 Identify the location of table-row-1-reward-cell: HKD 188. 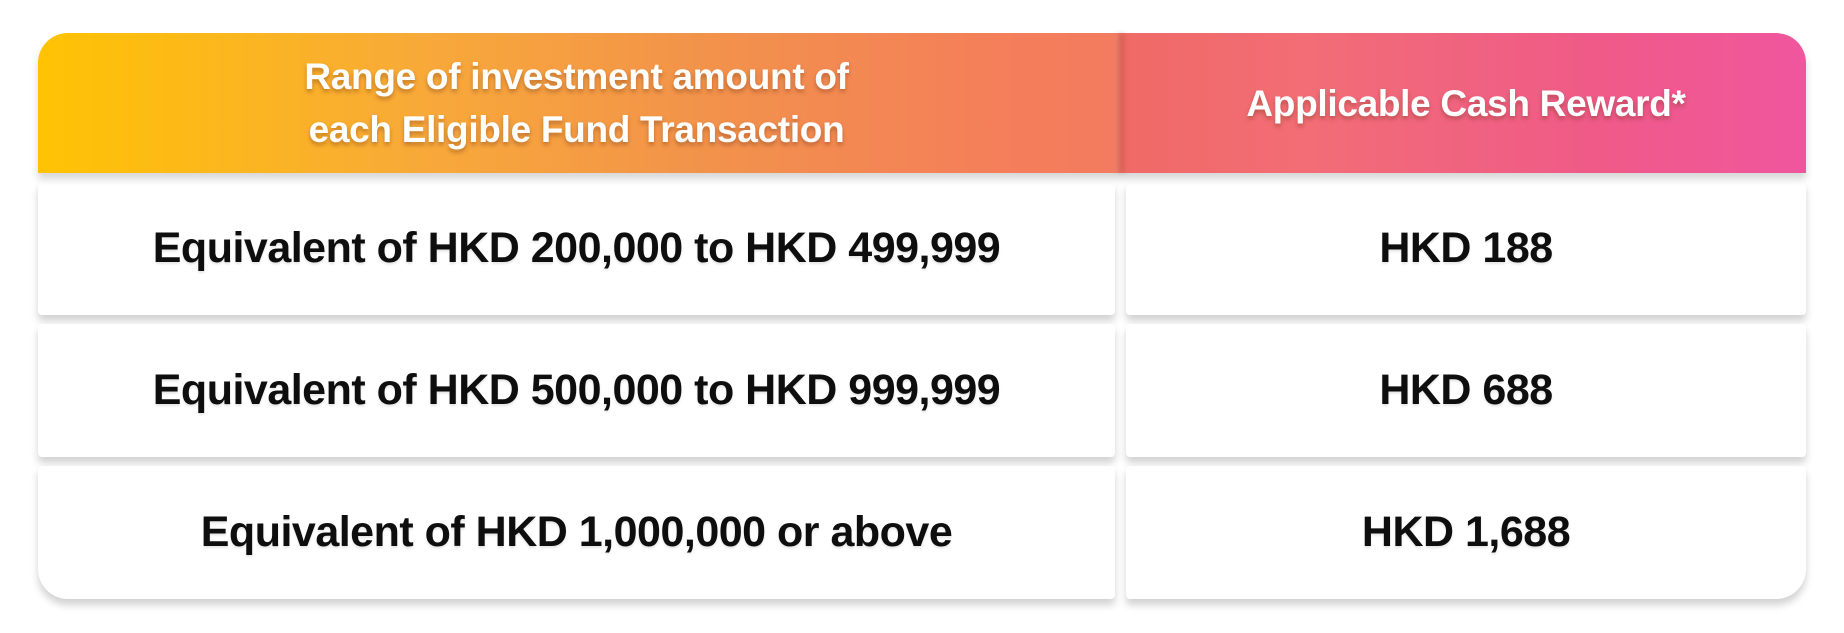
(1466, 248).